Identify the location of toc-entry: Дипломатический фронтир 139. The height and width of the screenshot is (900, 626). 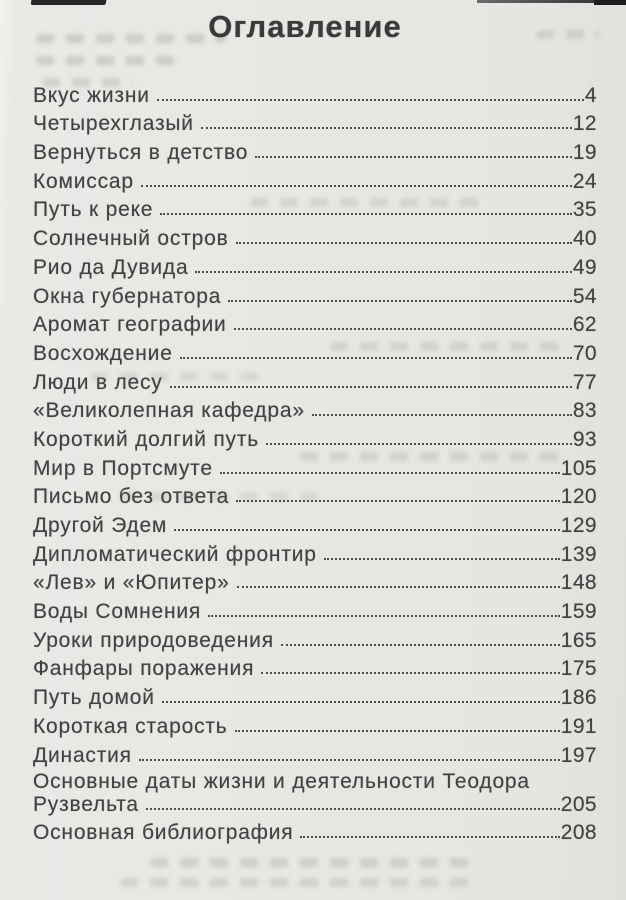
(315, 552).